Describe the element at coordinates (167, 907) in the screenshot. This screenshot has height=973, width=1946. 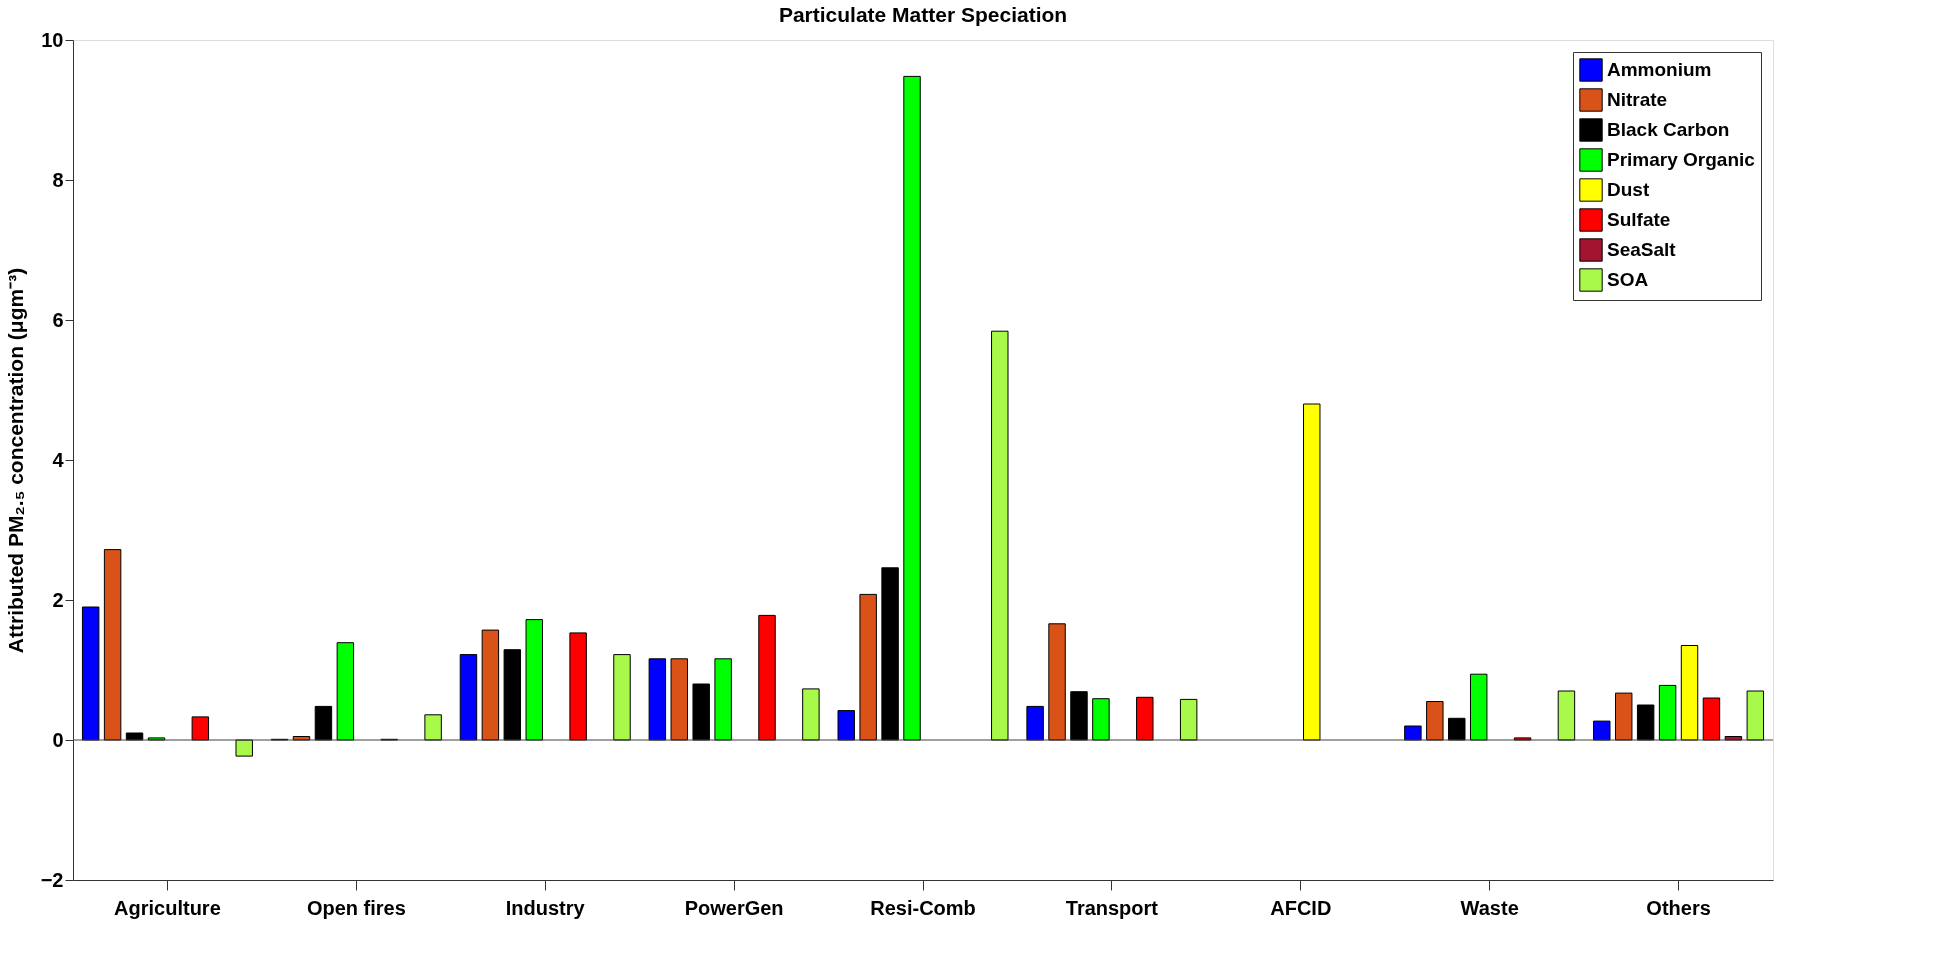
I see `x-tick-label: Agriculture` at that location.